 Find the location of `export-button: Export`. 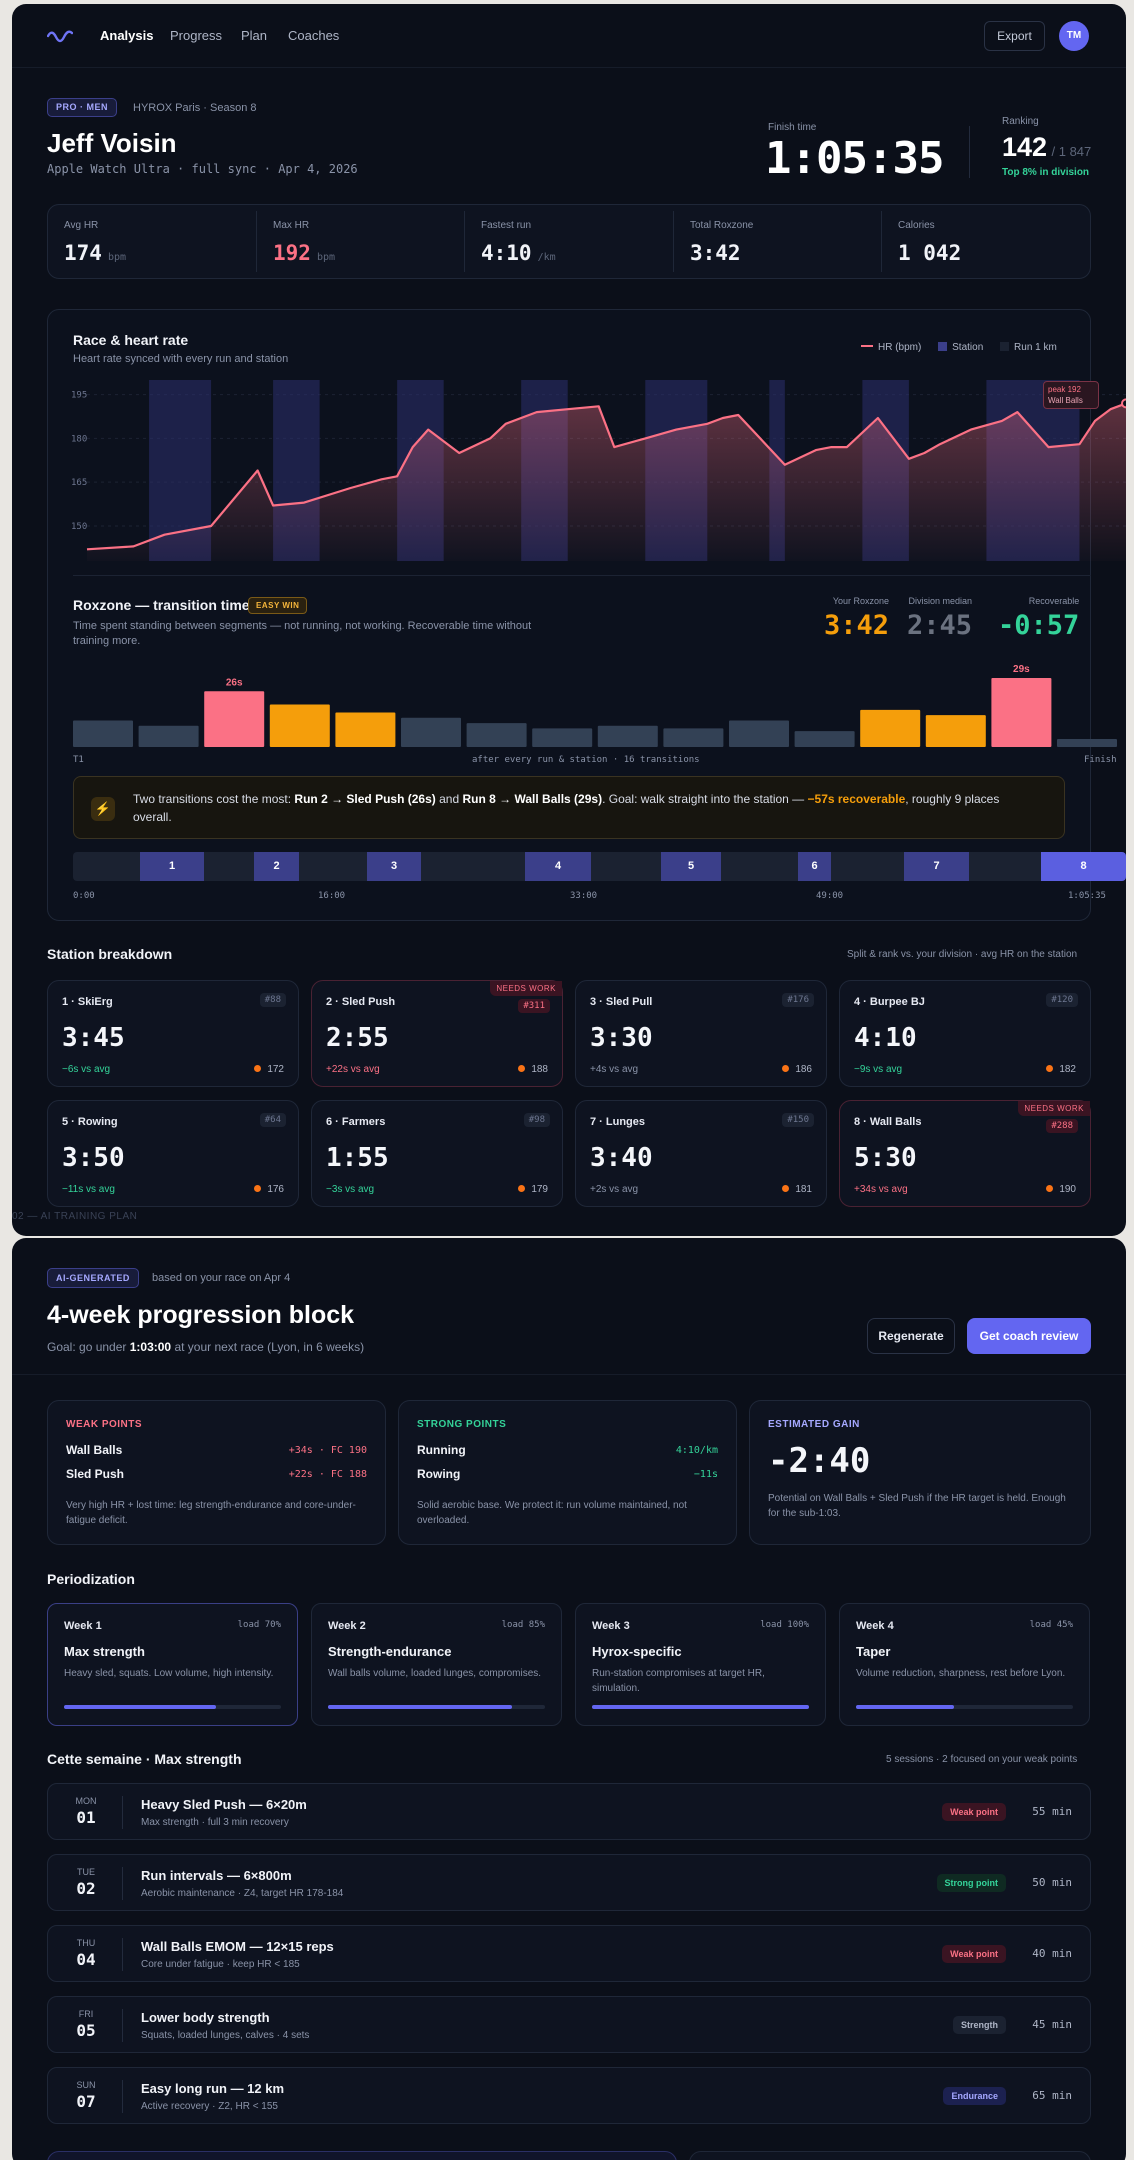

export-button: Export is located at coordinates (1014, 36).